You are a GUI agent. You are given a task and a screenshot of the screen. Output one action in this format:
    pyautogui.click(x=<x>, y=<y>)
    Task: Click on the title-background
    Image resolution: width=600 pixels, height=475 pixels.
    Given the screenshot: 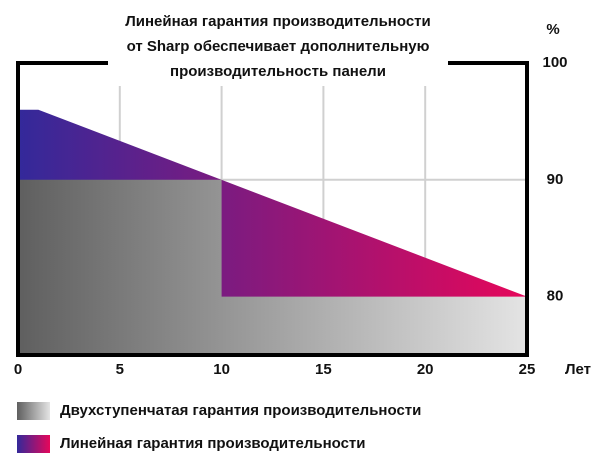 What is the action you would take?
    pyautogui.click(x=278, y=47)
    